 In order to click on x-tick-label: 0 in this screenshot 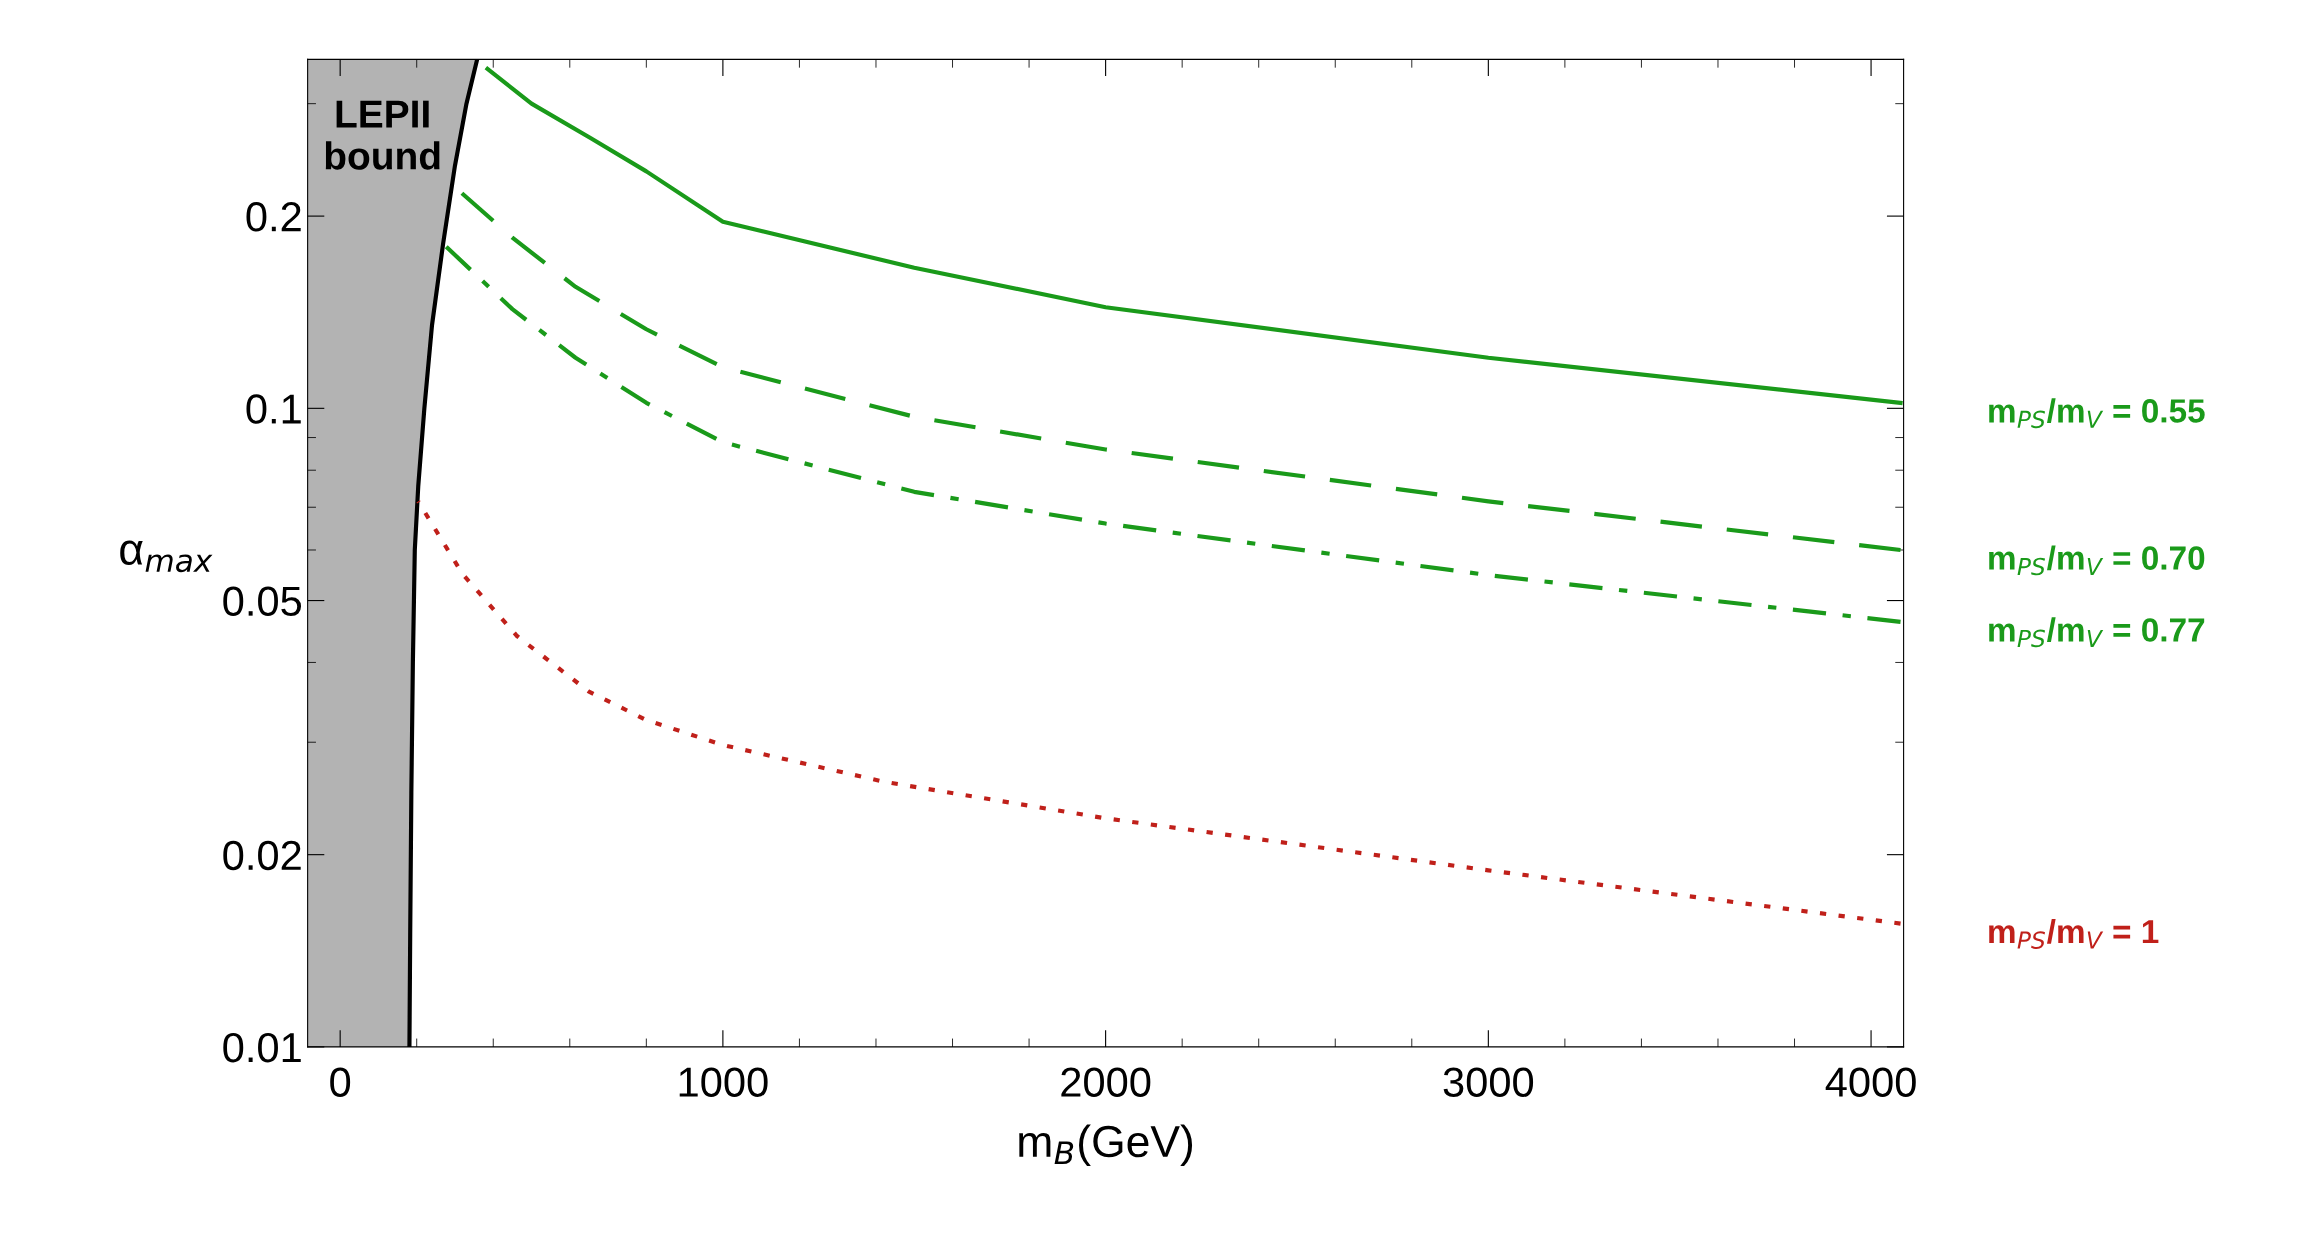, I will do `click(340, 1082)`.